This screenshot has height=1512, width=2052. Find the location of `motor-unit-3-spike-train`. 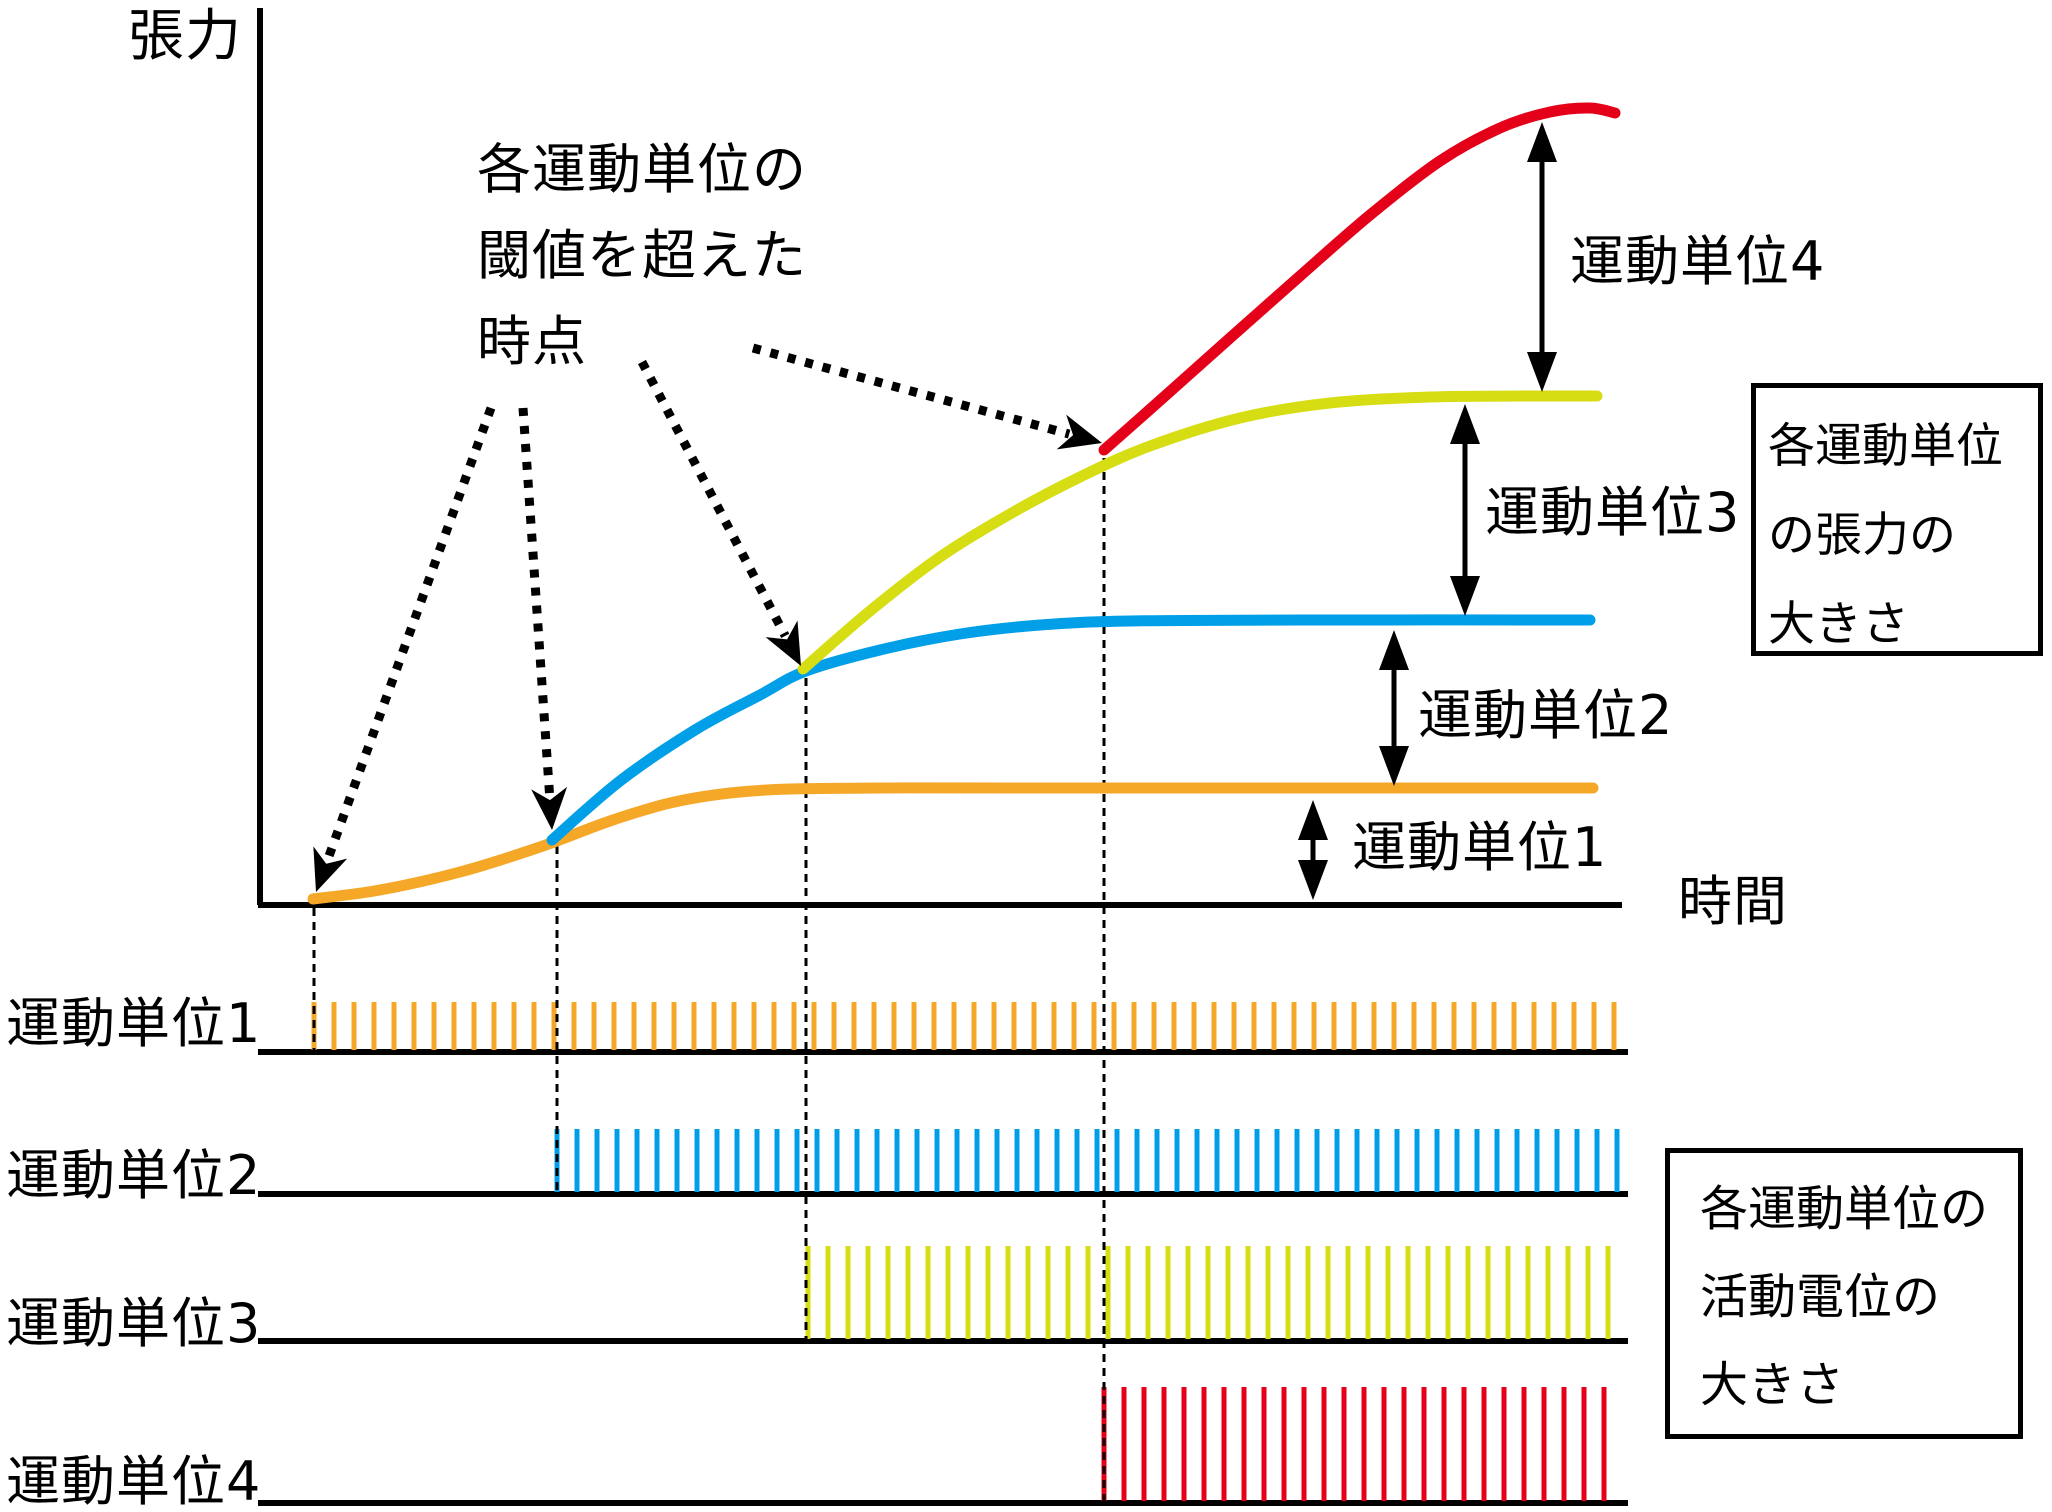

motor-unit-3-spike-train is located at coordinates (1208, 1292).